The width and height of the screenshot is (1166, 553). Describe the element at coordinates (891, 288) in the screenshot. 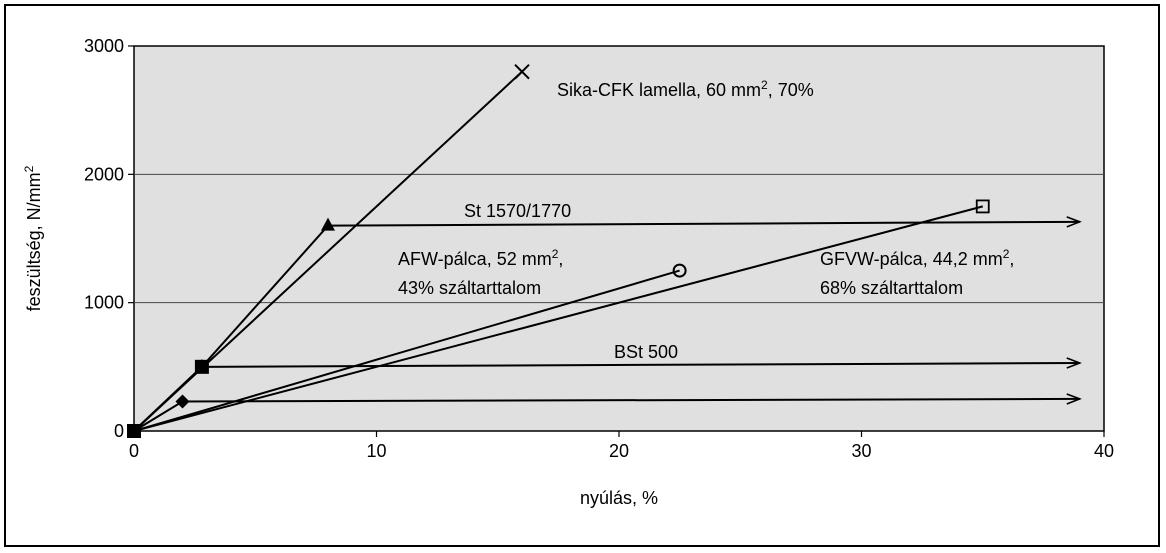

I see `series-label-gfvw-line2: 68% száltarttalom` at that location.